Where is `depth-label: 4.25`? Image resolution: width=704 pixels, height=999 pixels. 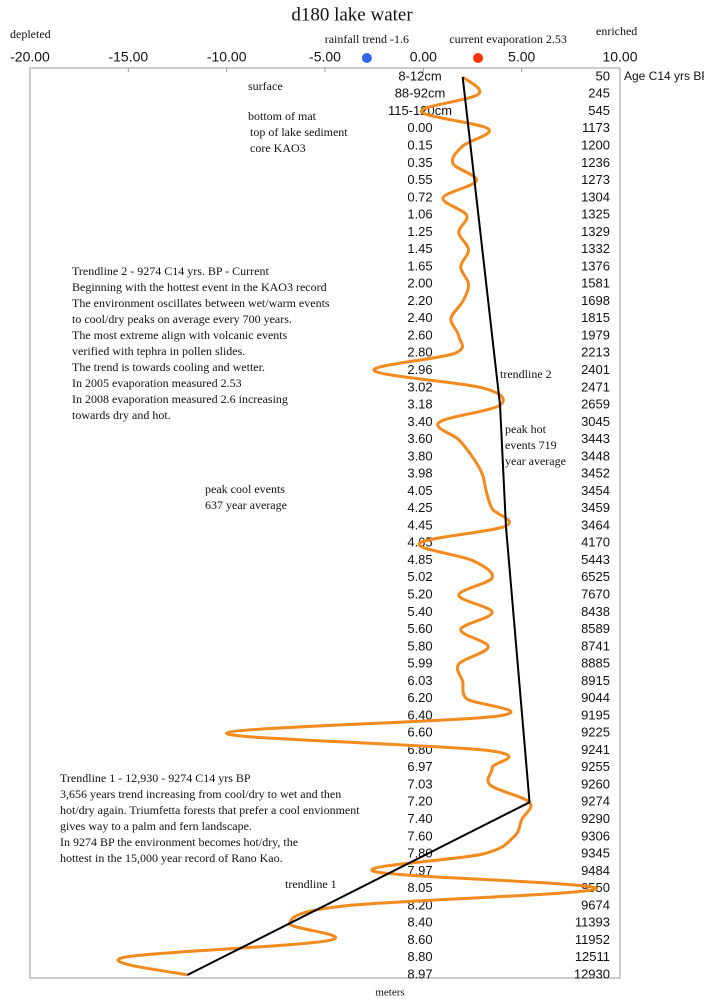 depth-label: 4.25 is located at coordinates (419, 507).